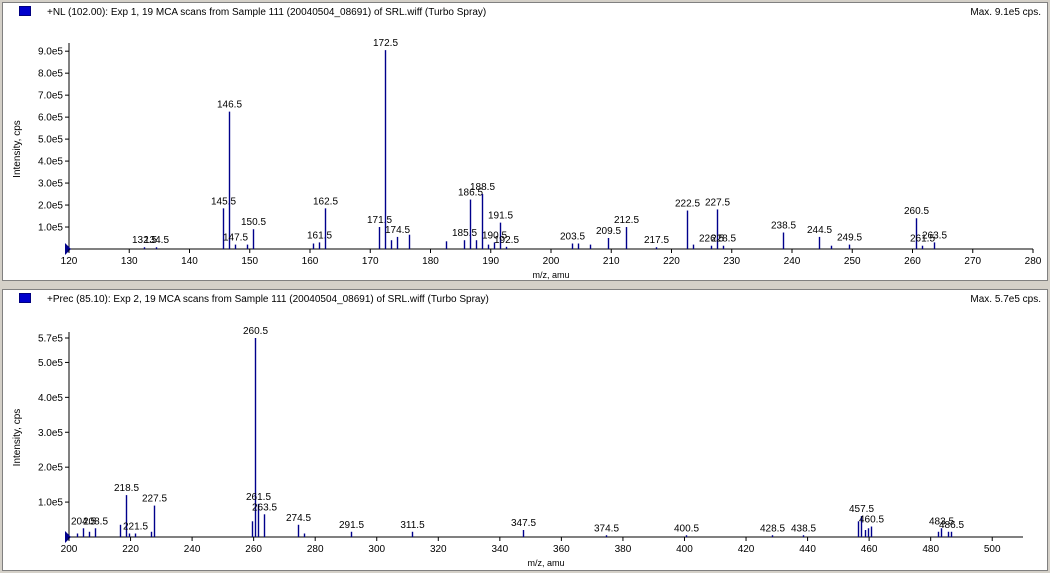 This screenshot has width=1050, height=573. Describe the element at coordinates (310, 261) in the screenshot. I see `x-tick-label: 160` at that location.